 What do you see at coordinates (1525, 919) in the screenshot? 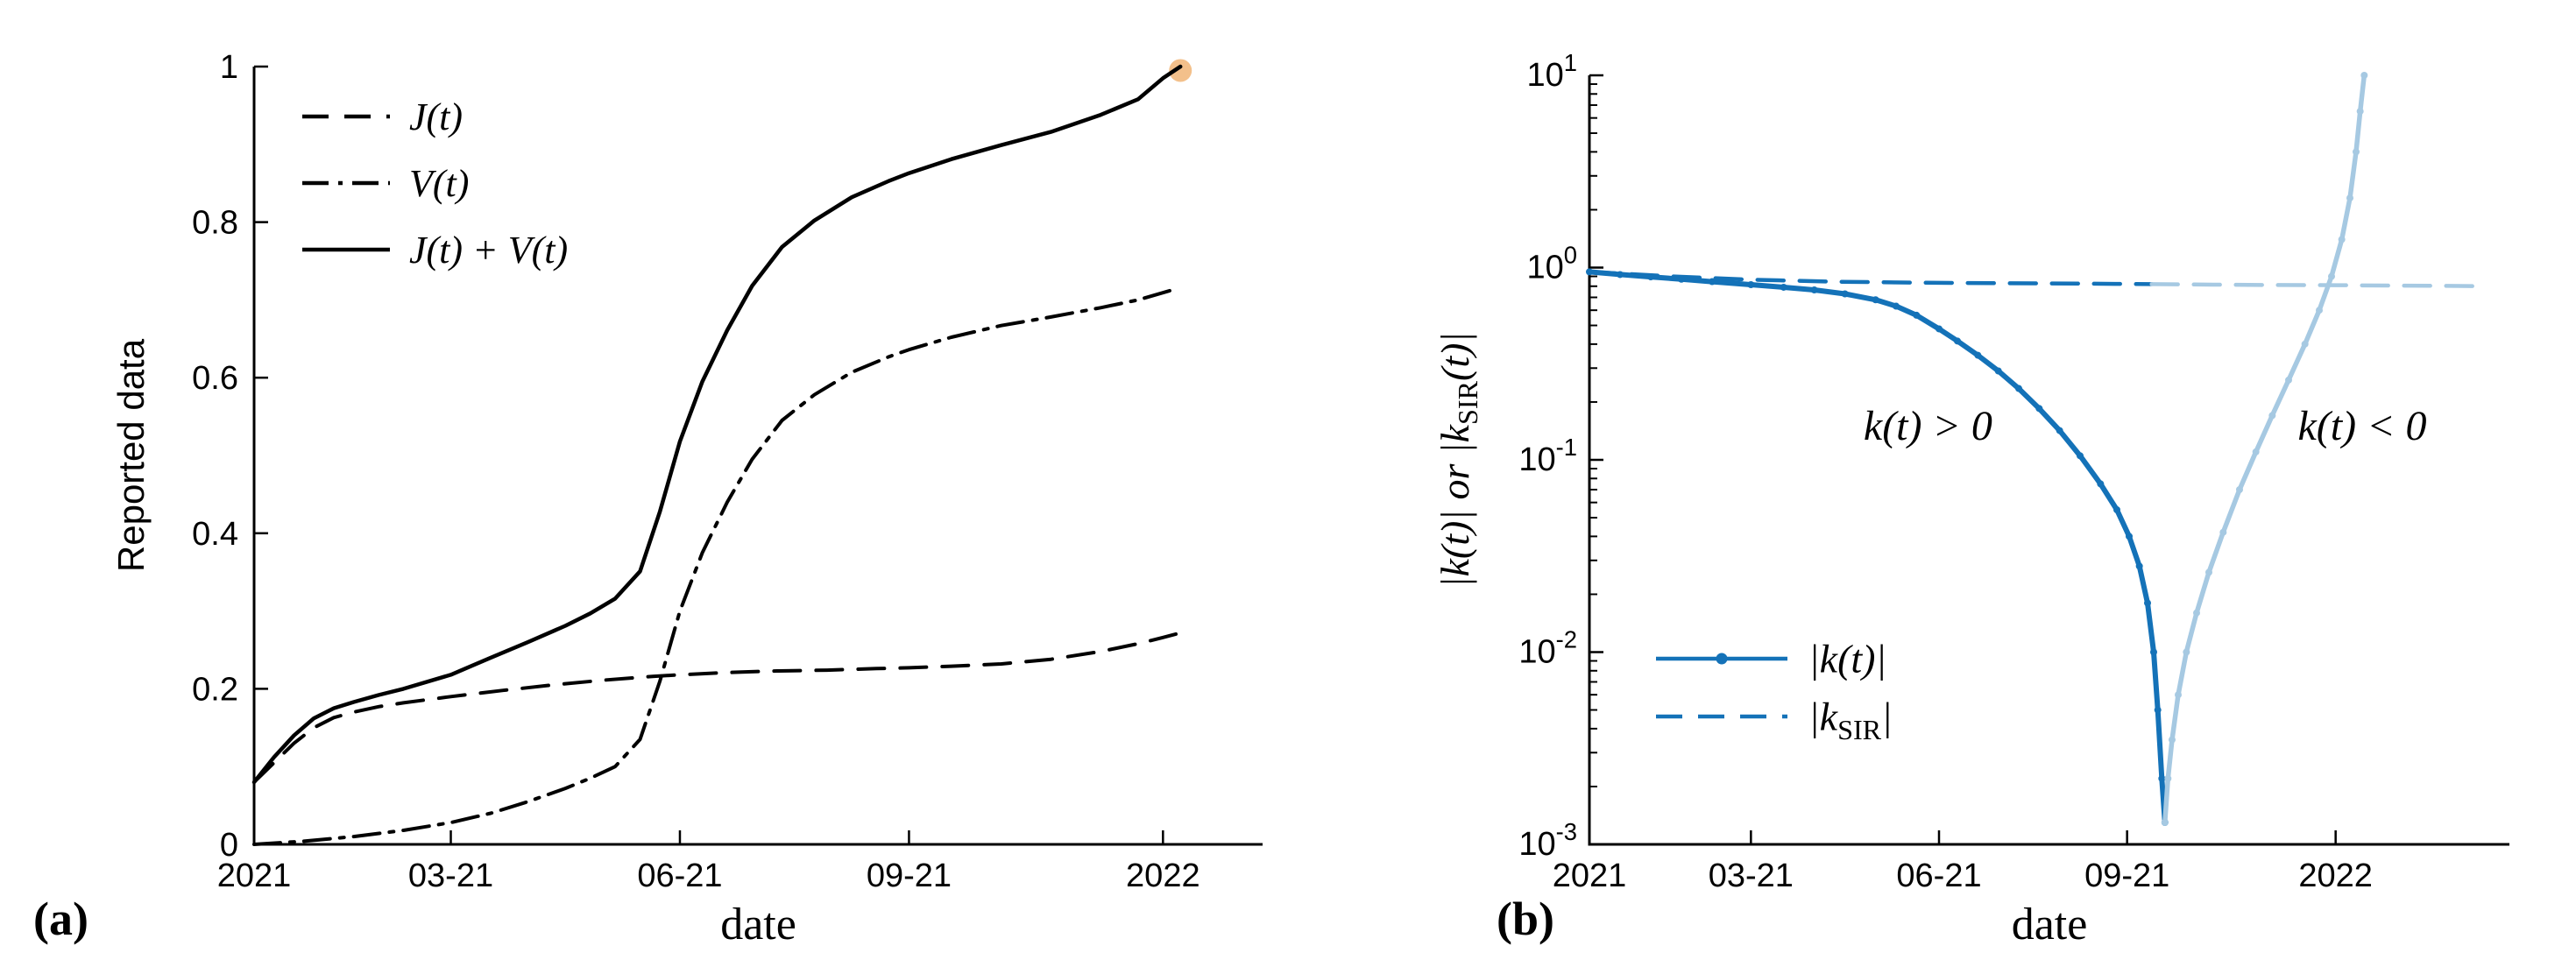
I see `panel-b-label: (b)` at bounding box center [1525, 919].